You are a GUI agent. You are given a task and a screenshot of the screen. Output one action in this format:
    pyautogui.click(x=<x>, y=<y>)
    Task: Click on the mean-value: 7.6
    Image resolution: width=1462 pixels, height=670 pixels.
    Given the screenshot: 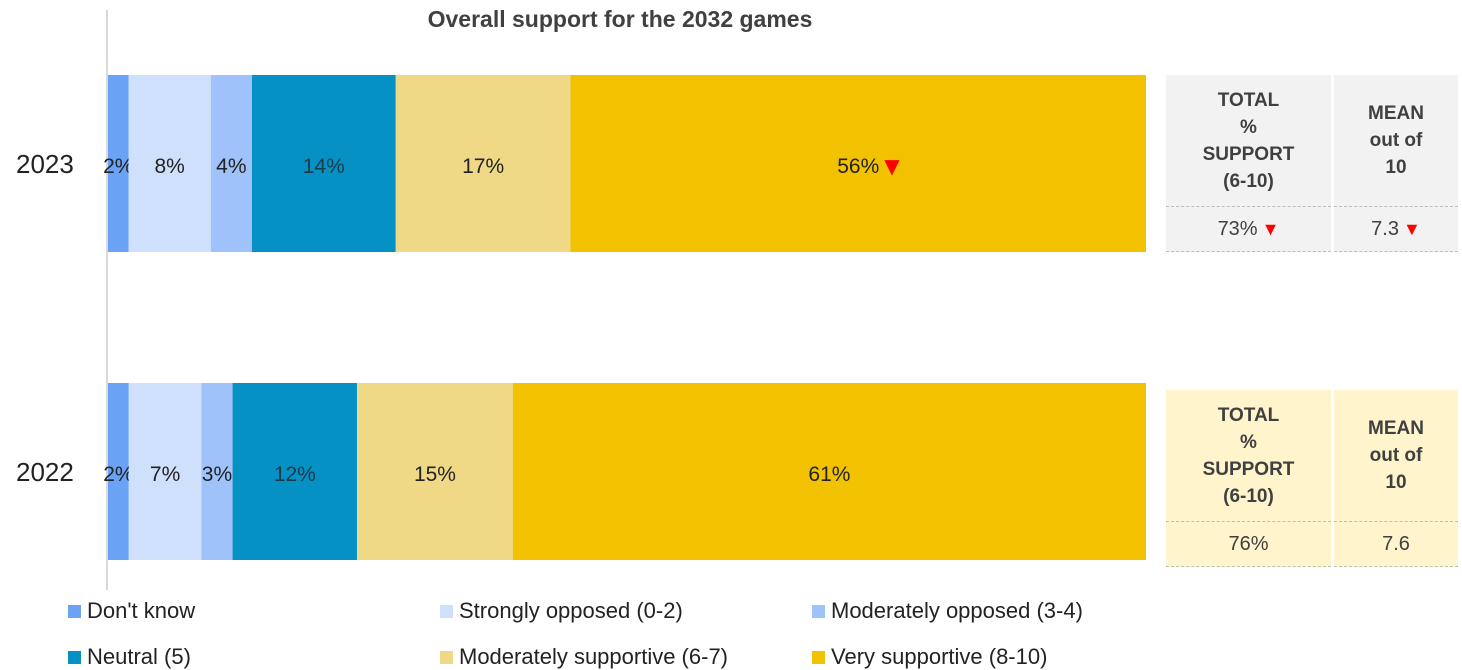 What is the action you would take?
    pyautogui.click(x=1396, y=544)
    